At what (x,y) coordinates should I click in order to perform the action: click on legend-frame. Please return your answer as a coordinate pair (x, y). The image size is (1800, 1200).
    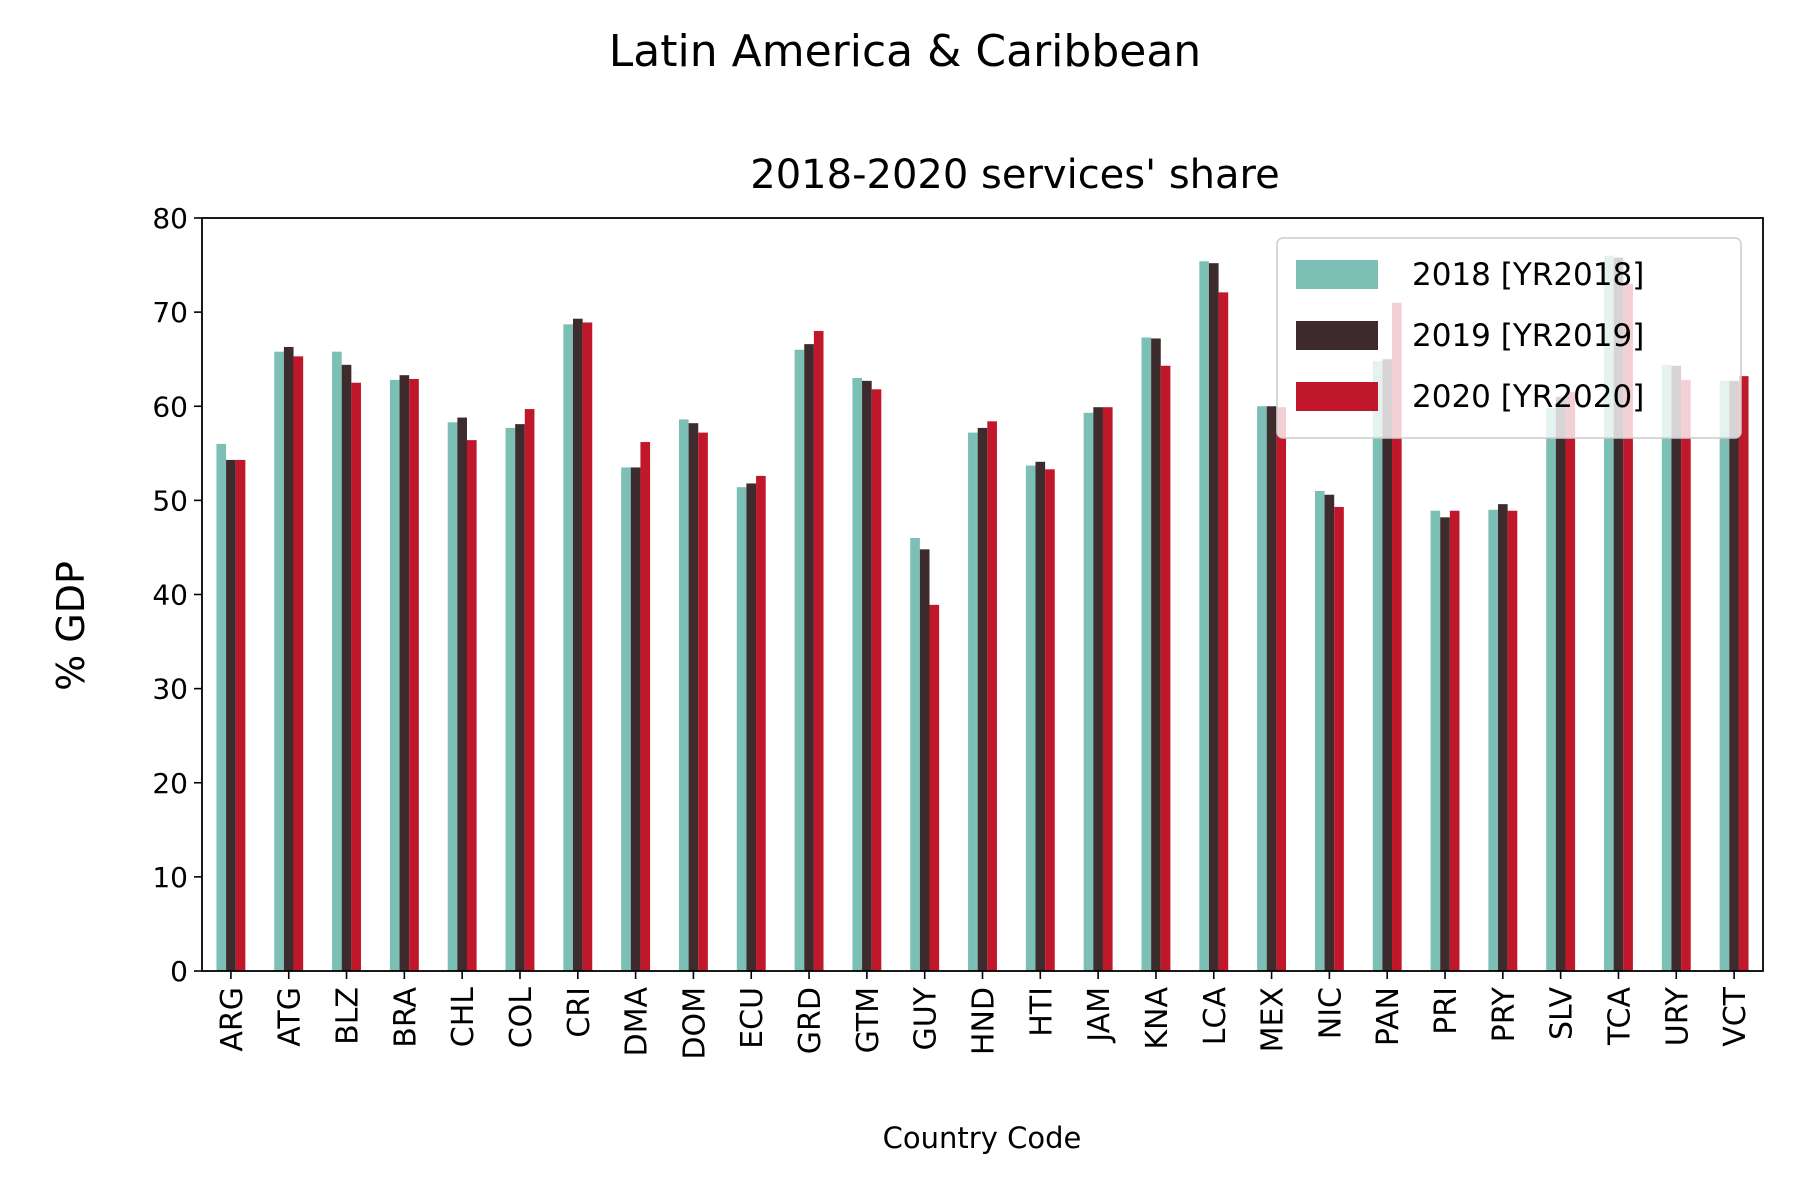
    Looking at the image, I should click on (1509, 338).